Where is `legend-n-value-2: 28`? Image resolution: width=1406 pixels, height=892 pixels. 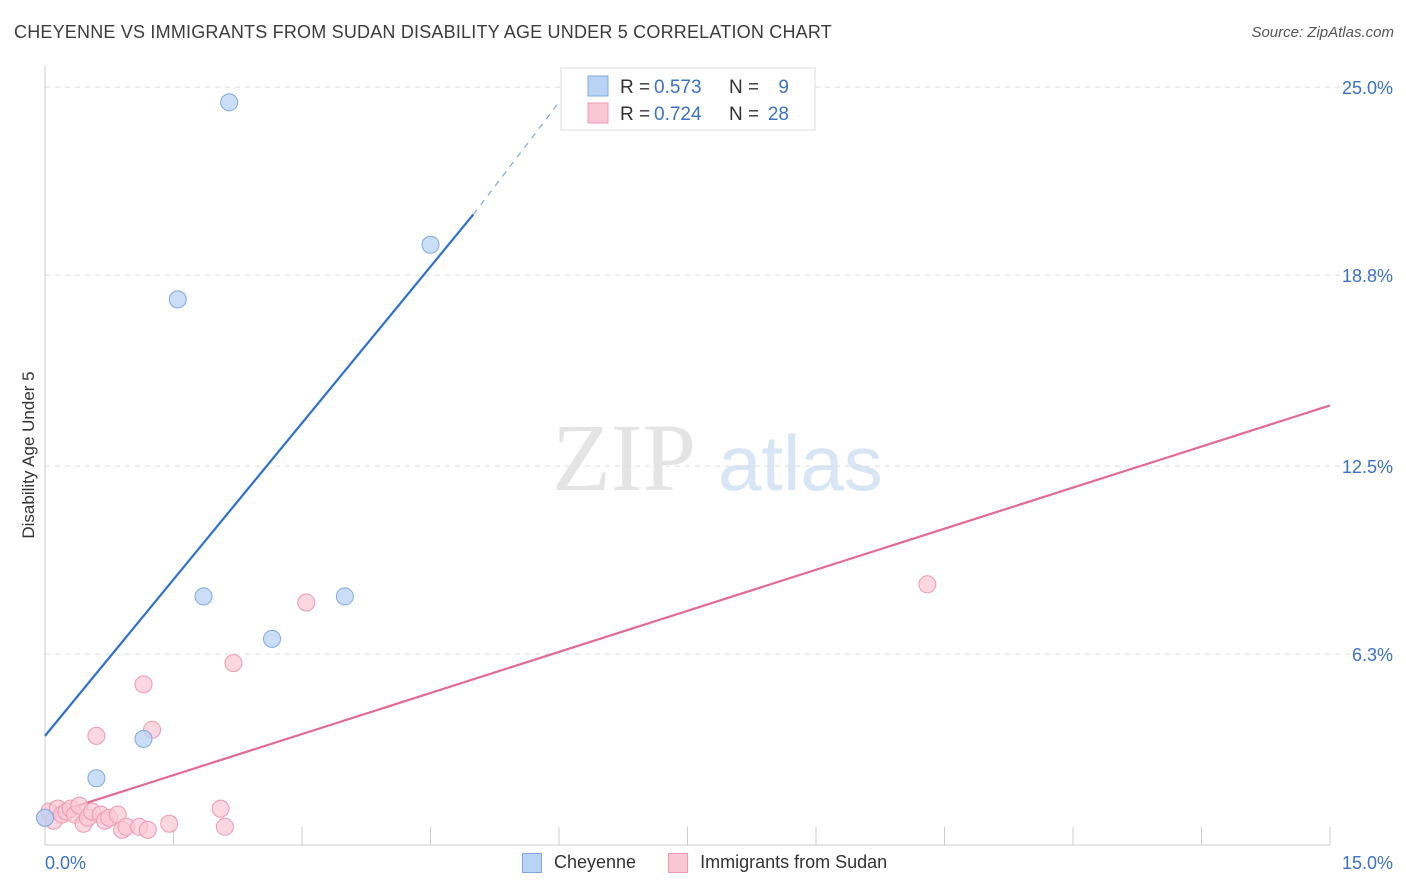 legend-n-value-2: 28 is located at coordinates (778, 114).